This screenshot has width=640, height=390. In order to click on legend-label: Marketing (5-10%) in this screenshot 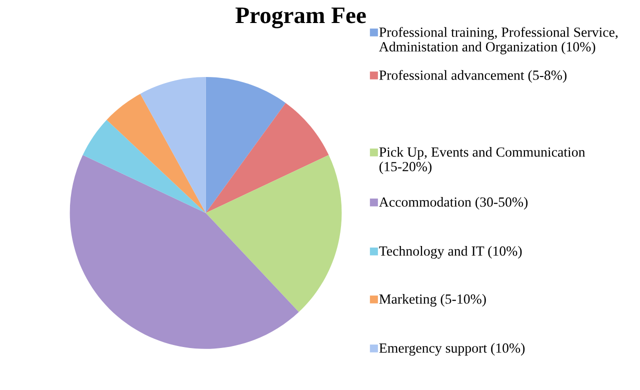, I will do `click(432, 300)`.